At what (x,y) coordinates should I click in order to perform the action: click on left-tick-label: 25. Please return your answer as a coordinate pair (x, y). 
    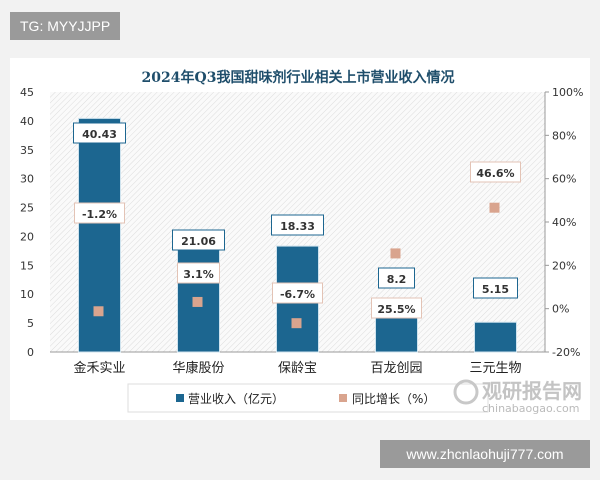
    Looking at the image, I should click on (27, 208).